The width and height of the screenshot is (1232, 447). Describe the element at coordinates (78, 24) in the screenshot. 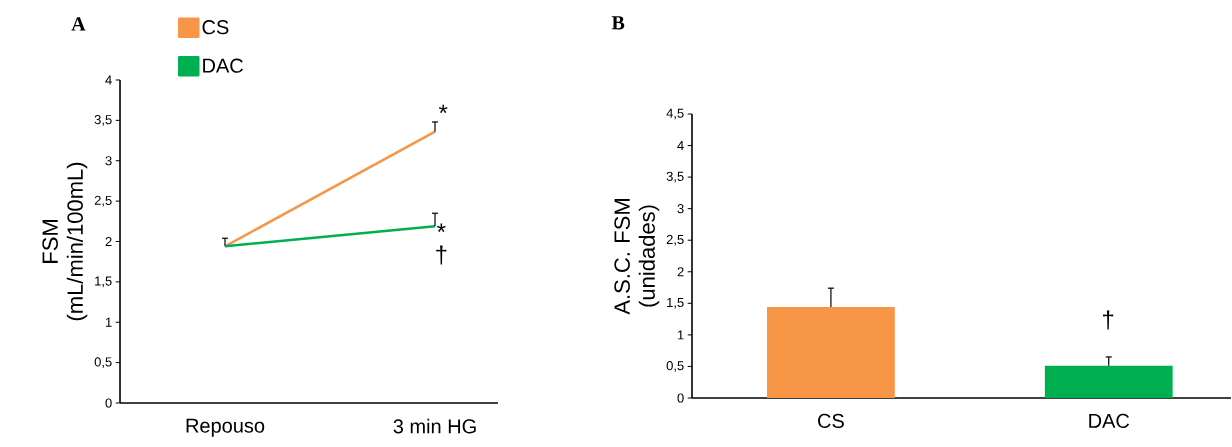

I see `chart-title: A` at that location.